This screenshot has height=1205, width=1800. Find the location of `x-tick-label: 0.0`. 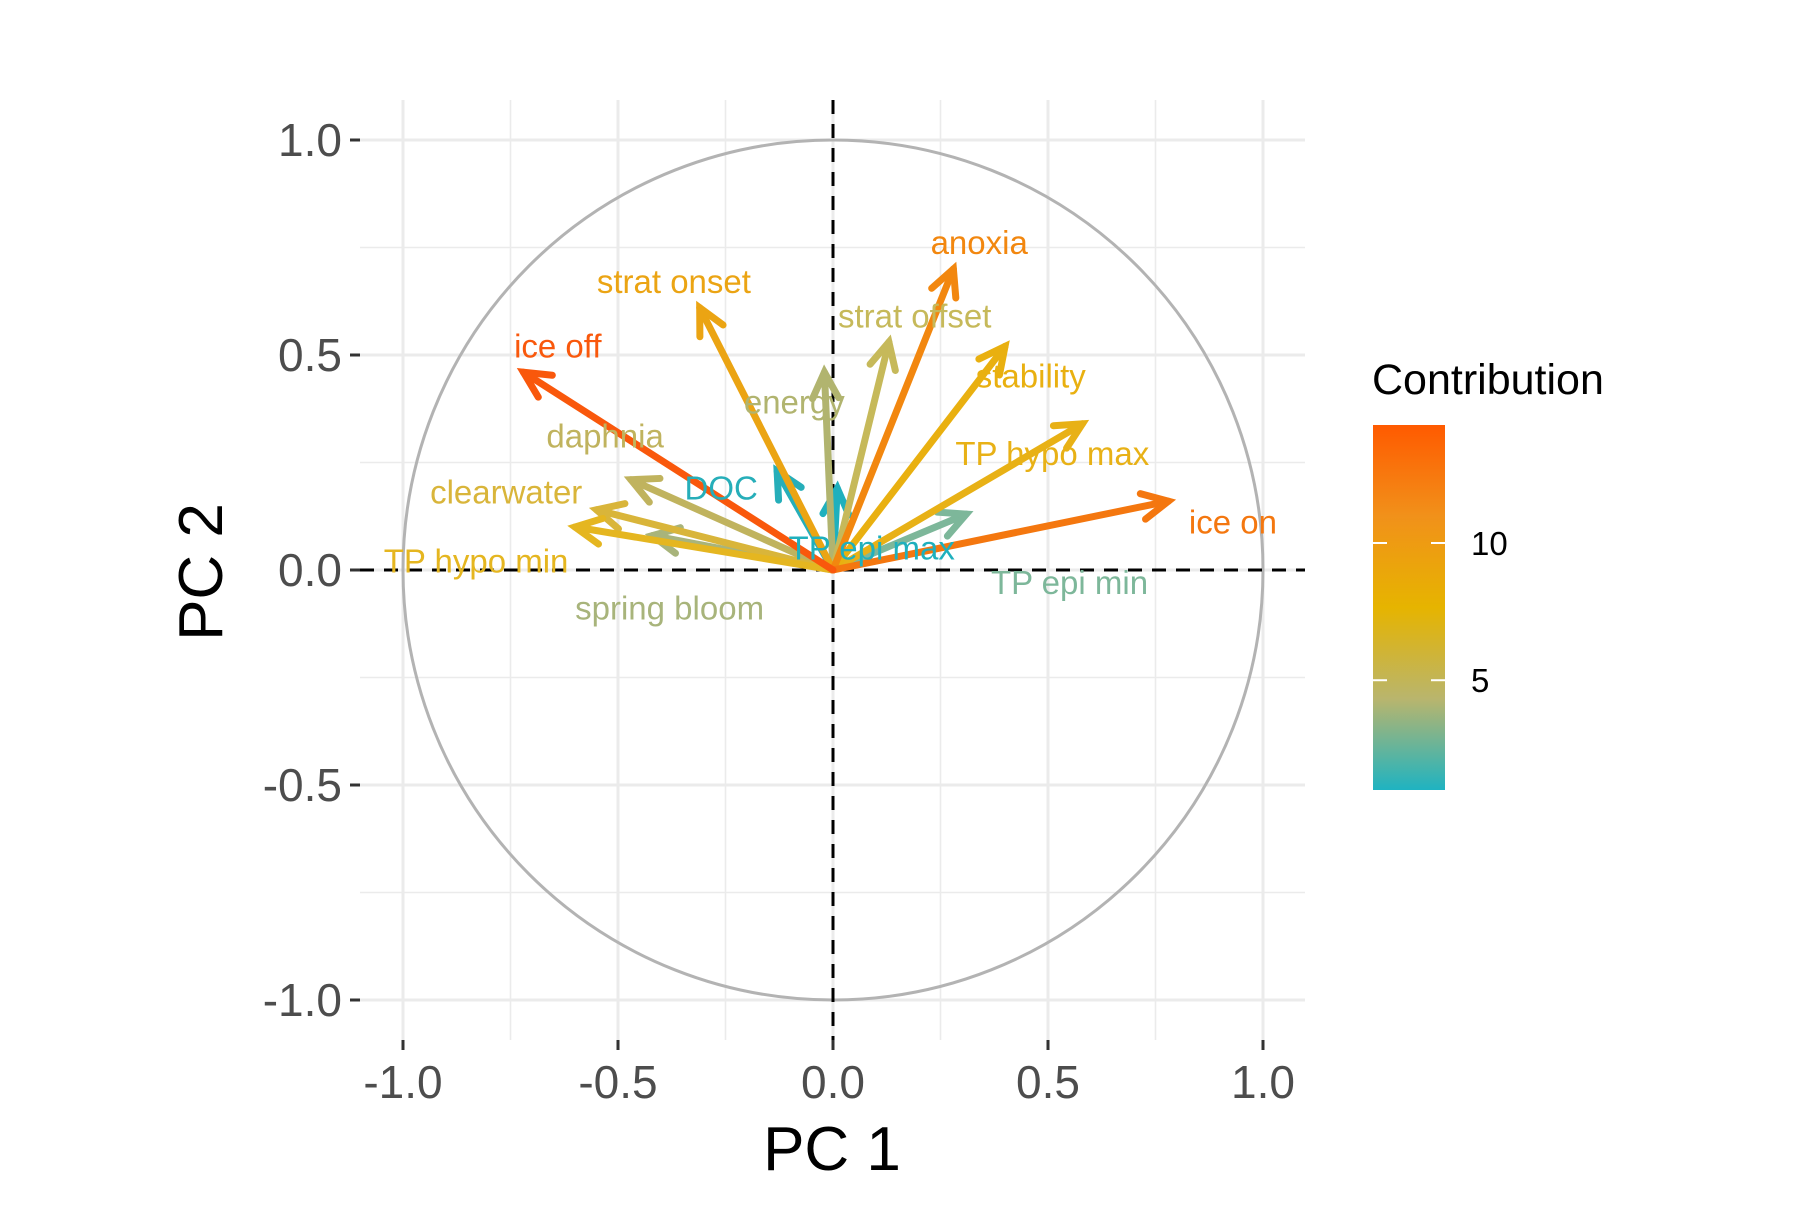

x-tick-label: 0.0 is located at coordinates (833, 1082).